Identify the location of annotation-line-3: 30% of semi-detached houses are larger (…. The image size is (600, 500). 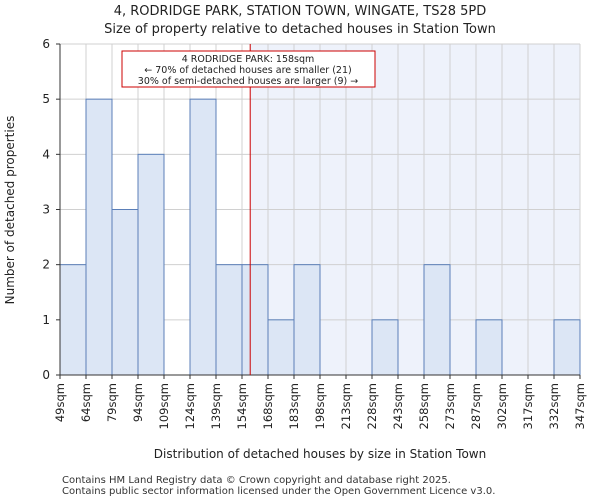
(248, 81).